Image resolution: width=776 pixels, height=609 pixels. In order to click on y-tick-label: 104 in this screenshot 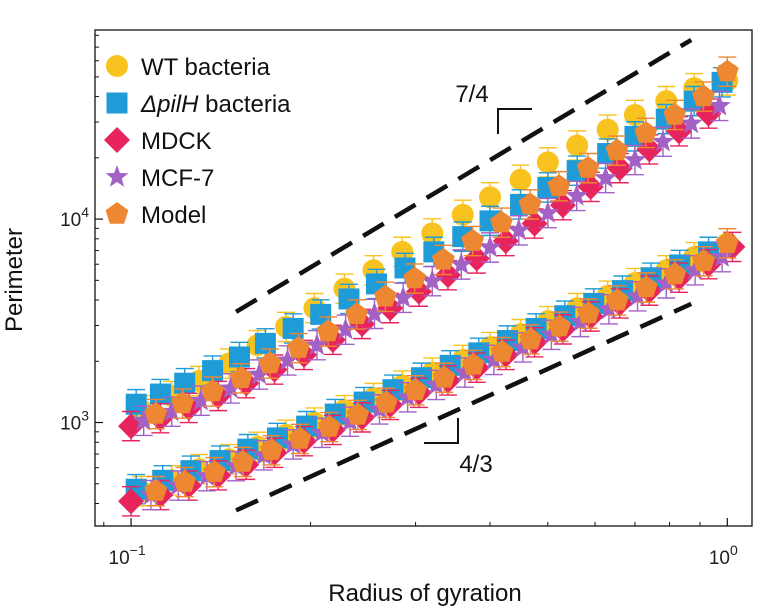, I will do `click(74, 217)`.